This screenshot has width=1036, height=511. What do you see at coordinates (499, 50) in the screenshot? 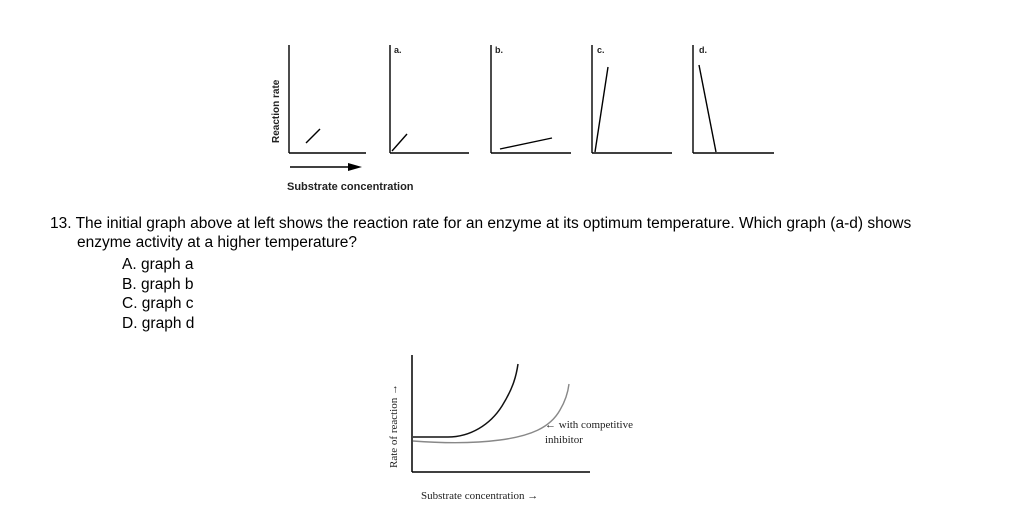
I see `graph-b-label: b.` at bounding box center [499, 50].